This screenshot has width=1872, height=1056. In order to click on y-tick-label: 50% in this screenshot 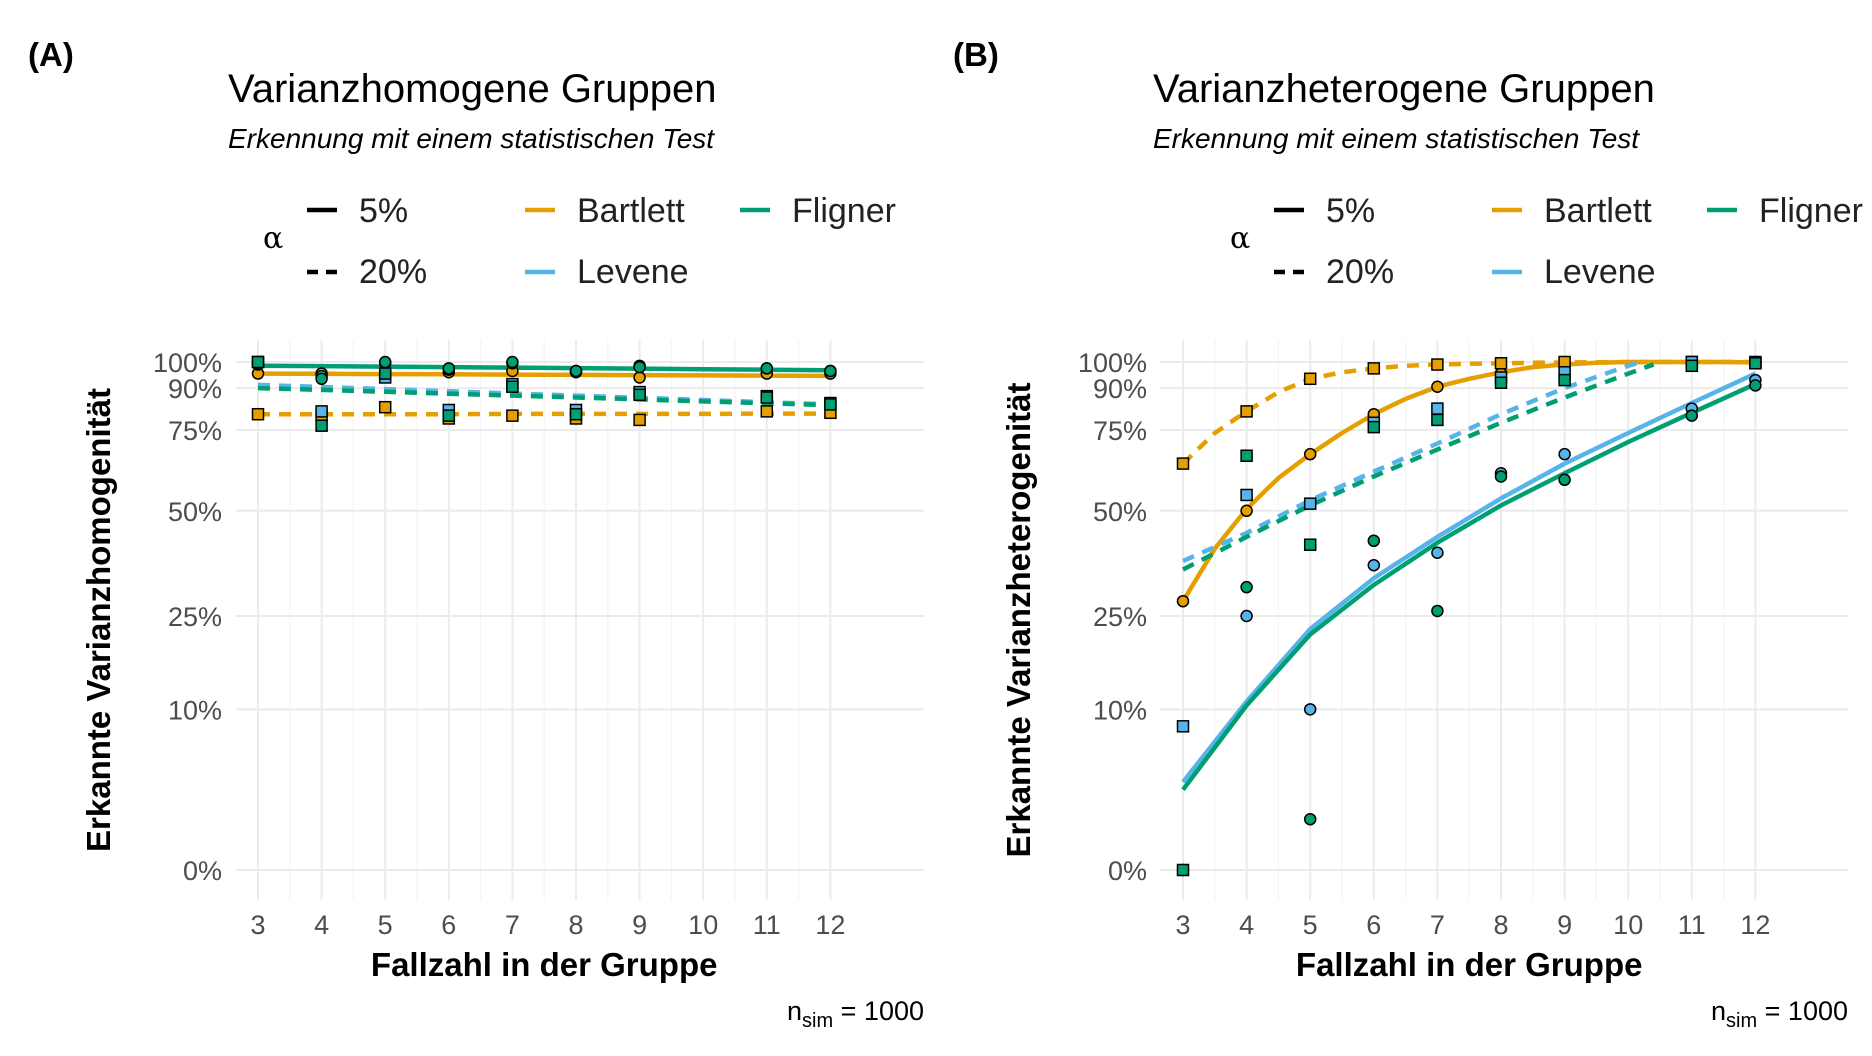, I will do `click(1120, 512)`.